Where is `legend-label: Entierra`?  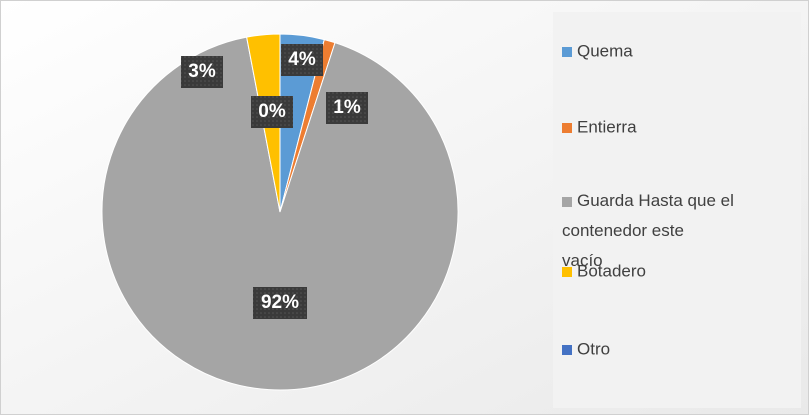 legend-label: Entierra is located at coordinates (607, 126).